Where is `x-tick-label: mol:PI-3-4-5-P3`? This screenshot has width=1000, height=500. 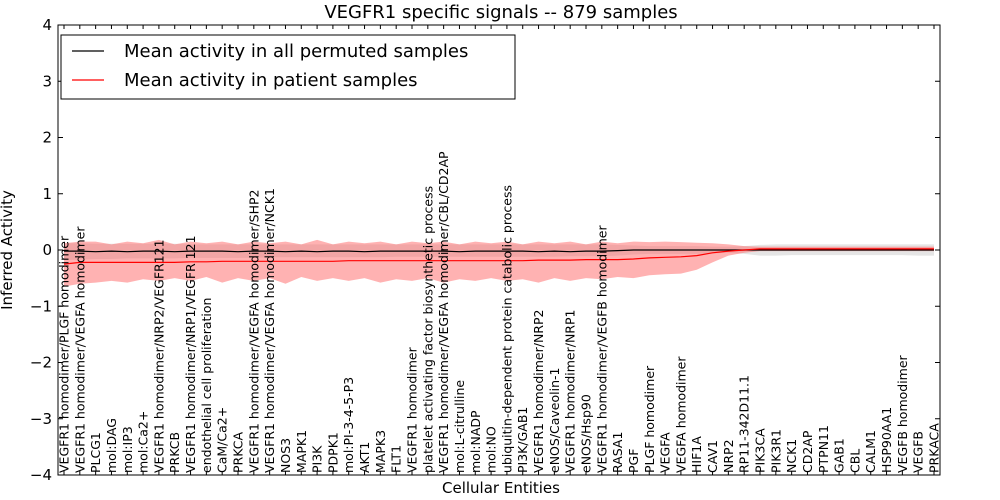 x-tick-label: mol:PI-3-4-5-P3 is located at coordinates (348, 425).